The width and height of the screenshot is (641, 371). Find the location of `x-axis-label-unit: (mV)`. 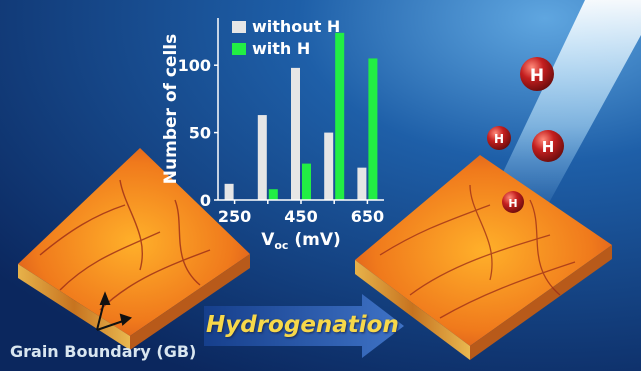

x-axis-label-unit: (mV) is located at coordinates (314, 240).